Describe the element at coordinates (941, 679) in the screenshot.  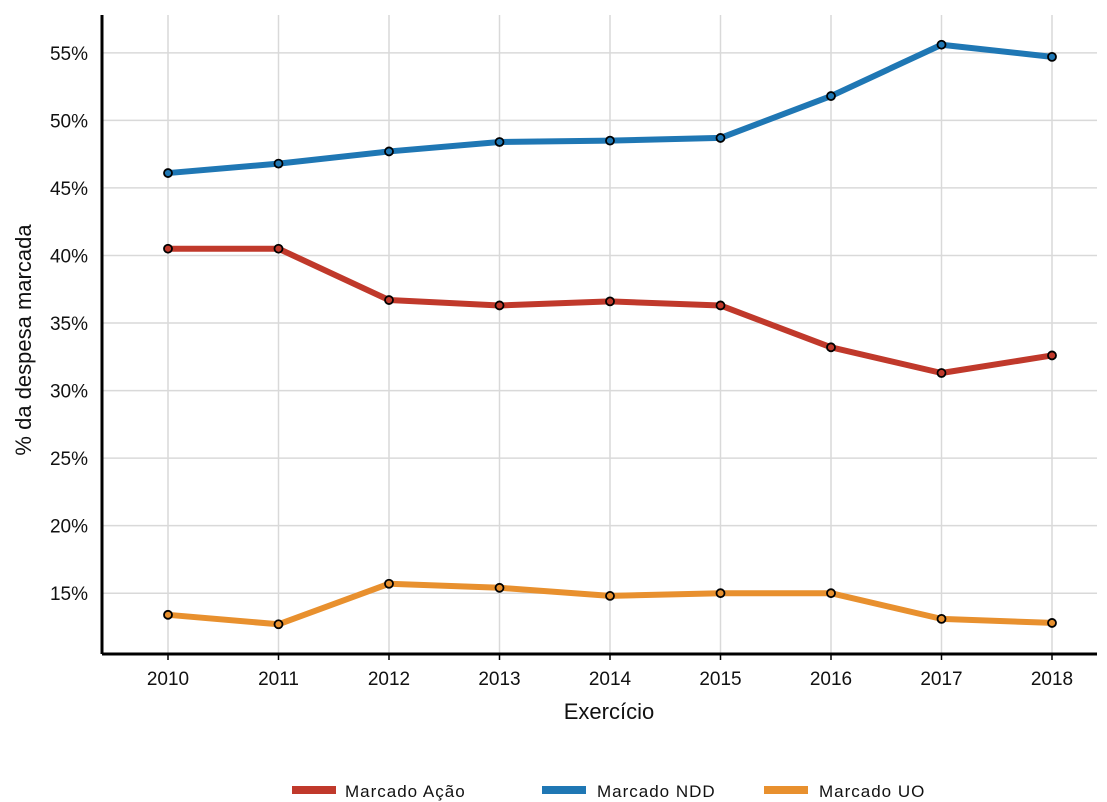
I see `x-tick-label: 2017` at that location.